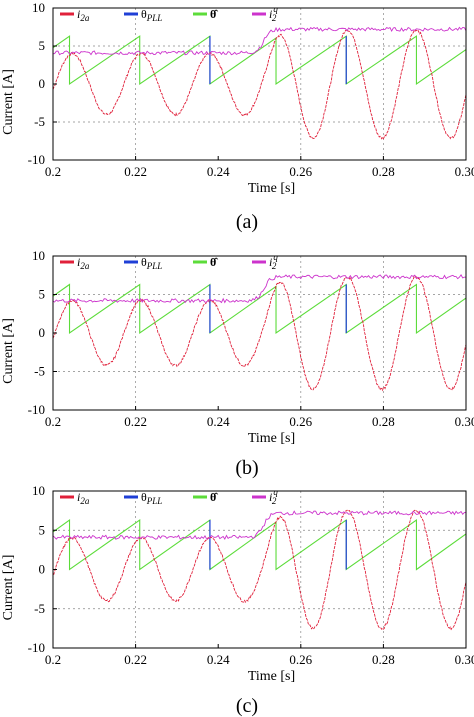 Image resolution: width=474 pixels, height=717 pixels. I want to click on panel-caption: (c), so click(247, 706).